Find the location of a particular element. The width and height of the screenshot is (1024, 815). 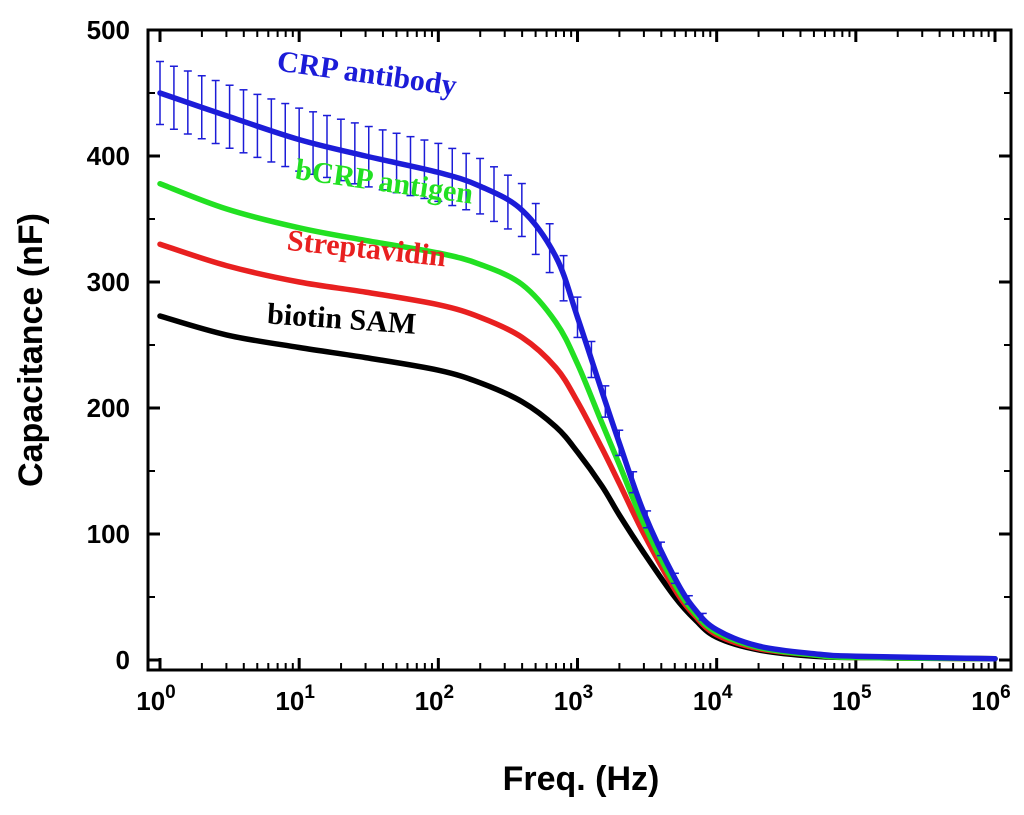

y-tick-label: 300 is located at coordinates (108, 282).